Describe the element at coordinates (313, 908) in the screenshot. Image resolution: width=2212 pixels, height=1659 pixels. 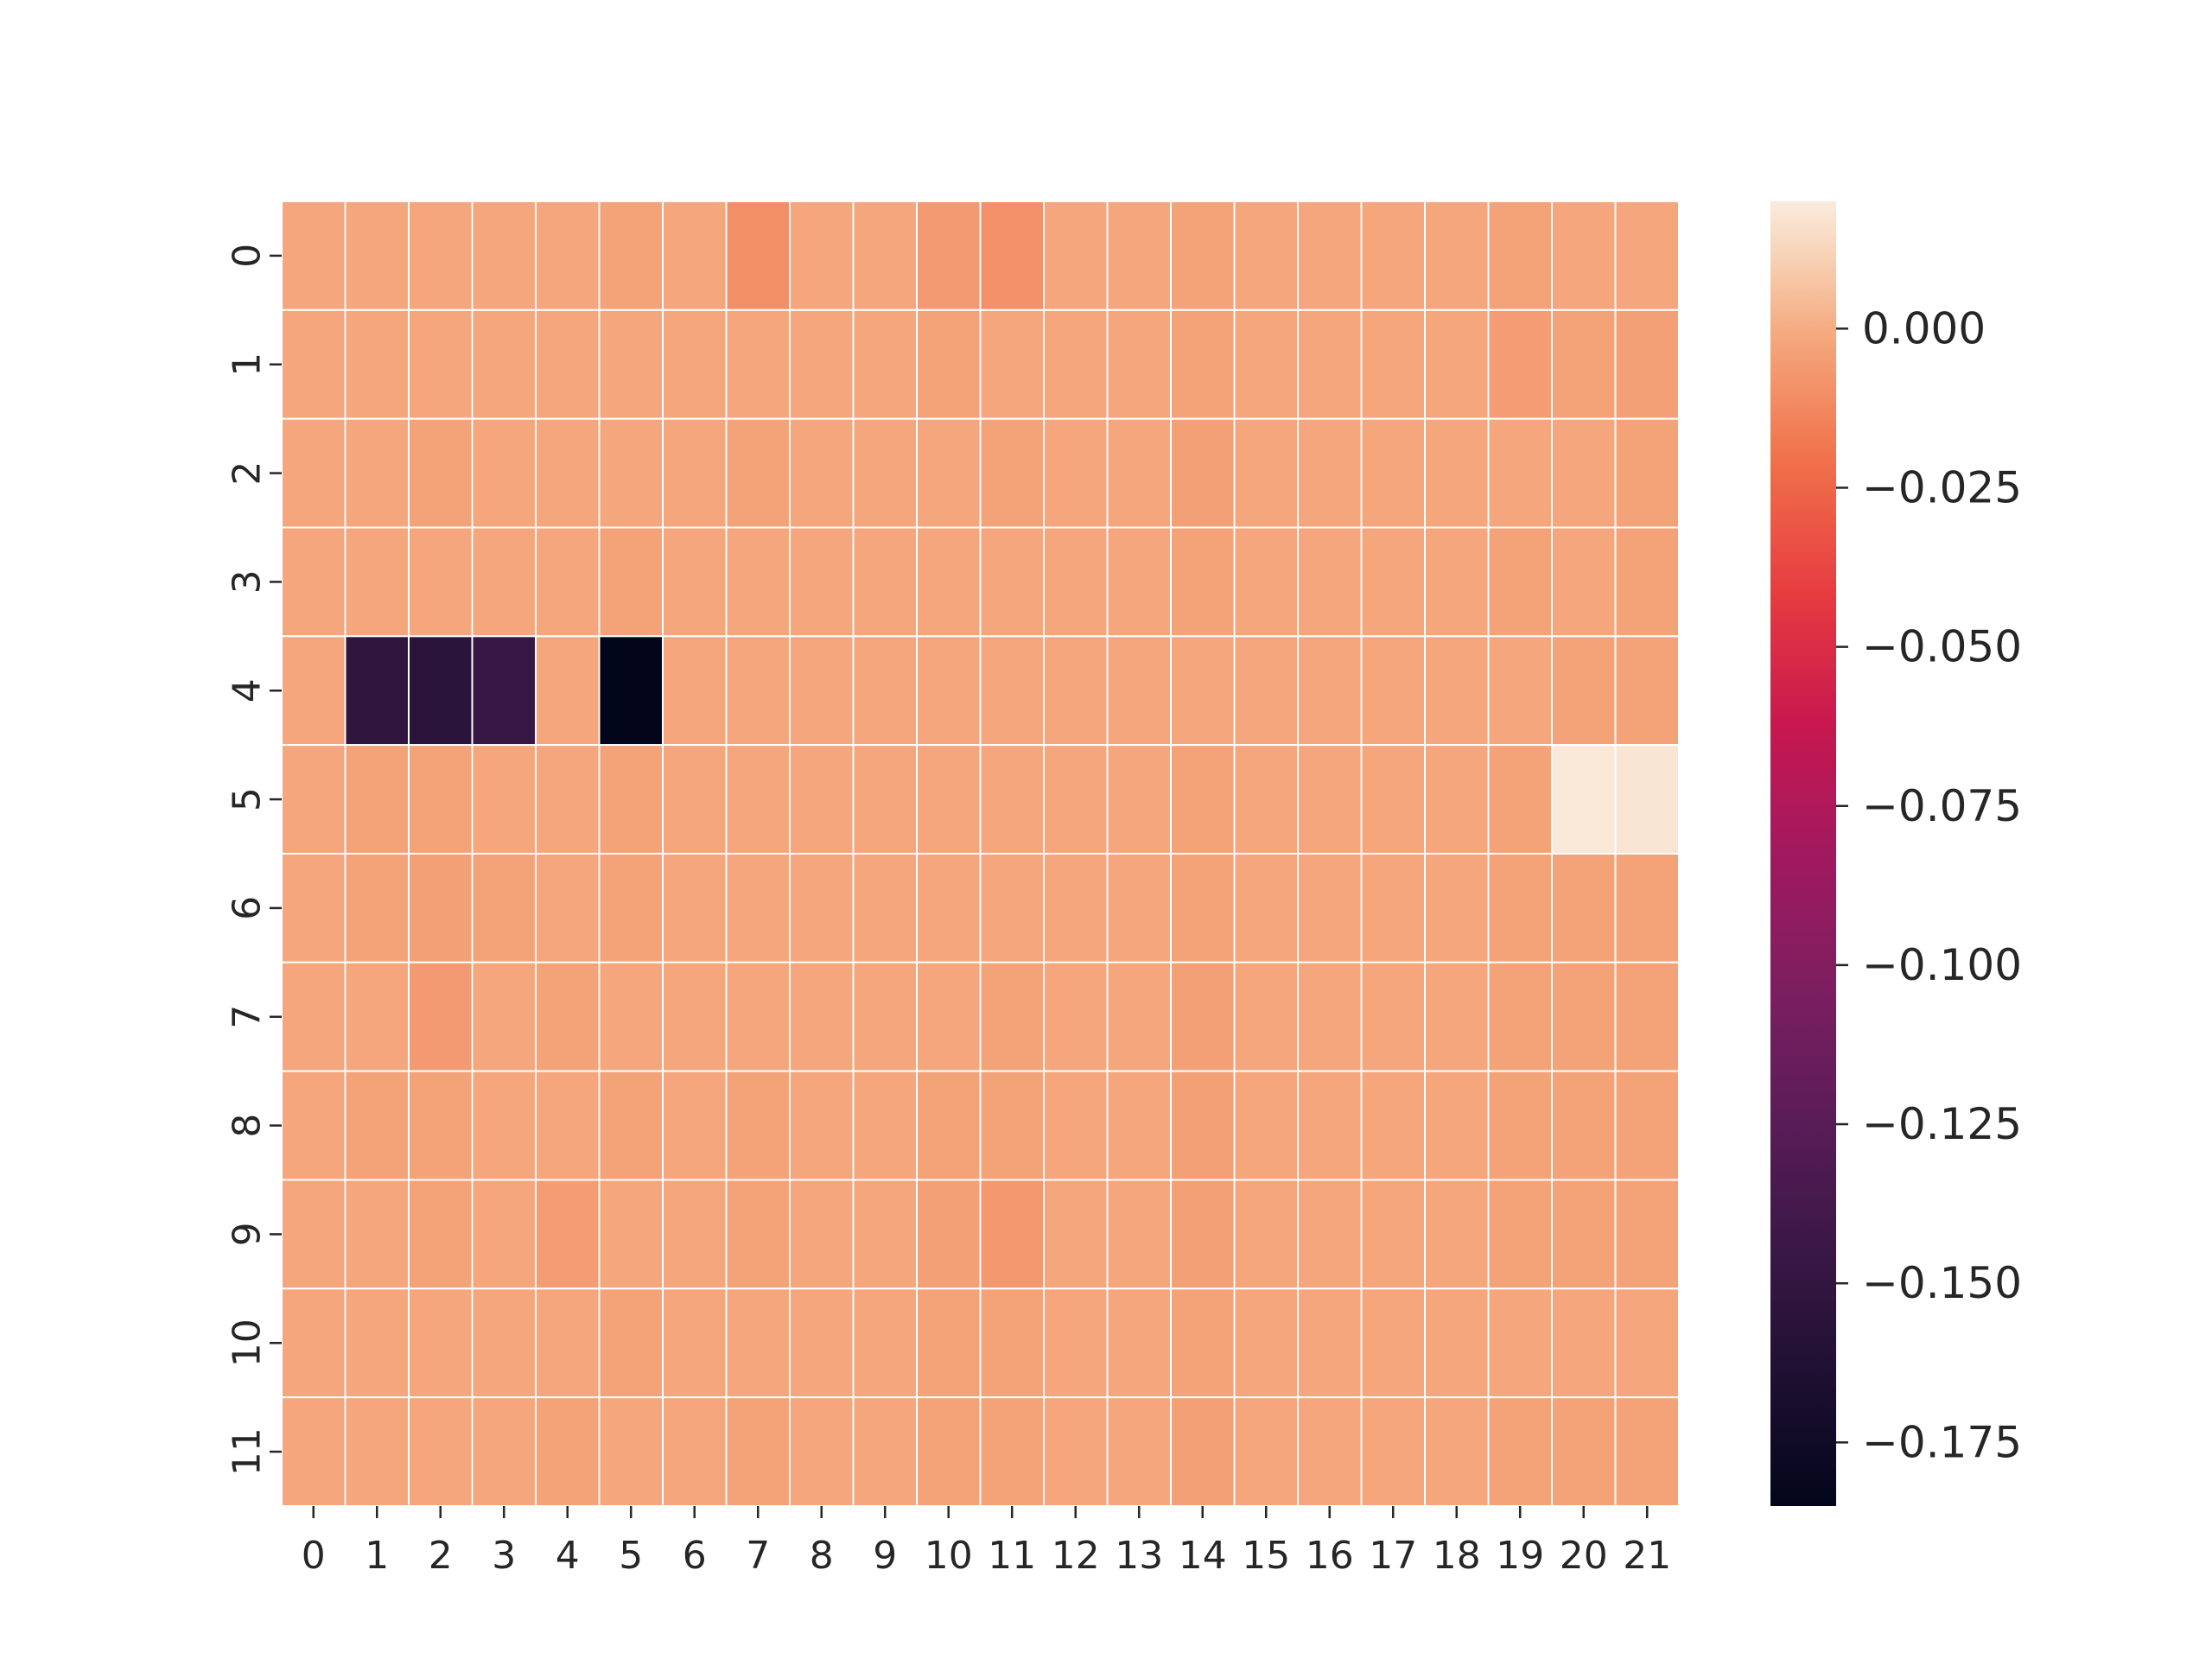
I see `heatmap-cell-r6-c0` at that location.